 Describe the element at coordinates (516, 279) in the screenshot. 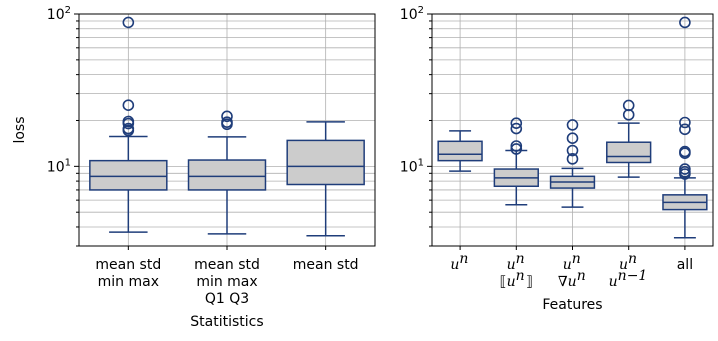

I see `x-tick-label-math: ⟦un ⟧` at that location.